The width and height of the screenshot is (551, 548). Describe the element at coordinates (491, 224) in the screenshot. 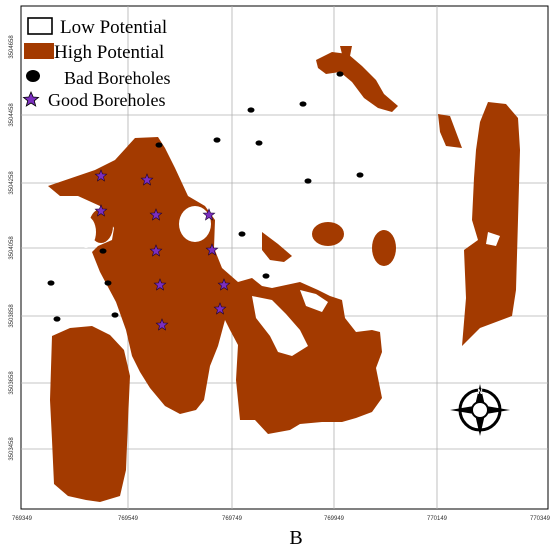

I see `high-zone-east-strip` at that location.